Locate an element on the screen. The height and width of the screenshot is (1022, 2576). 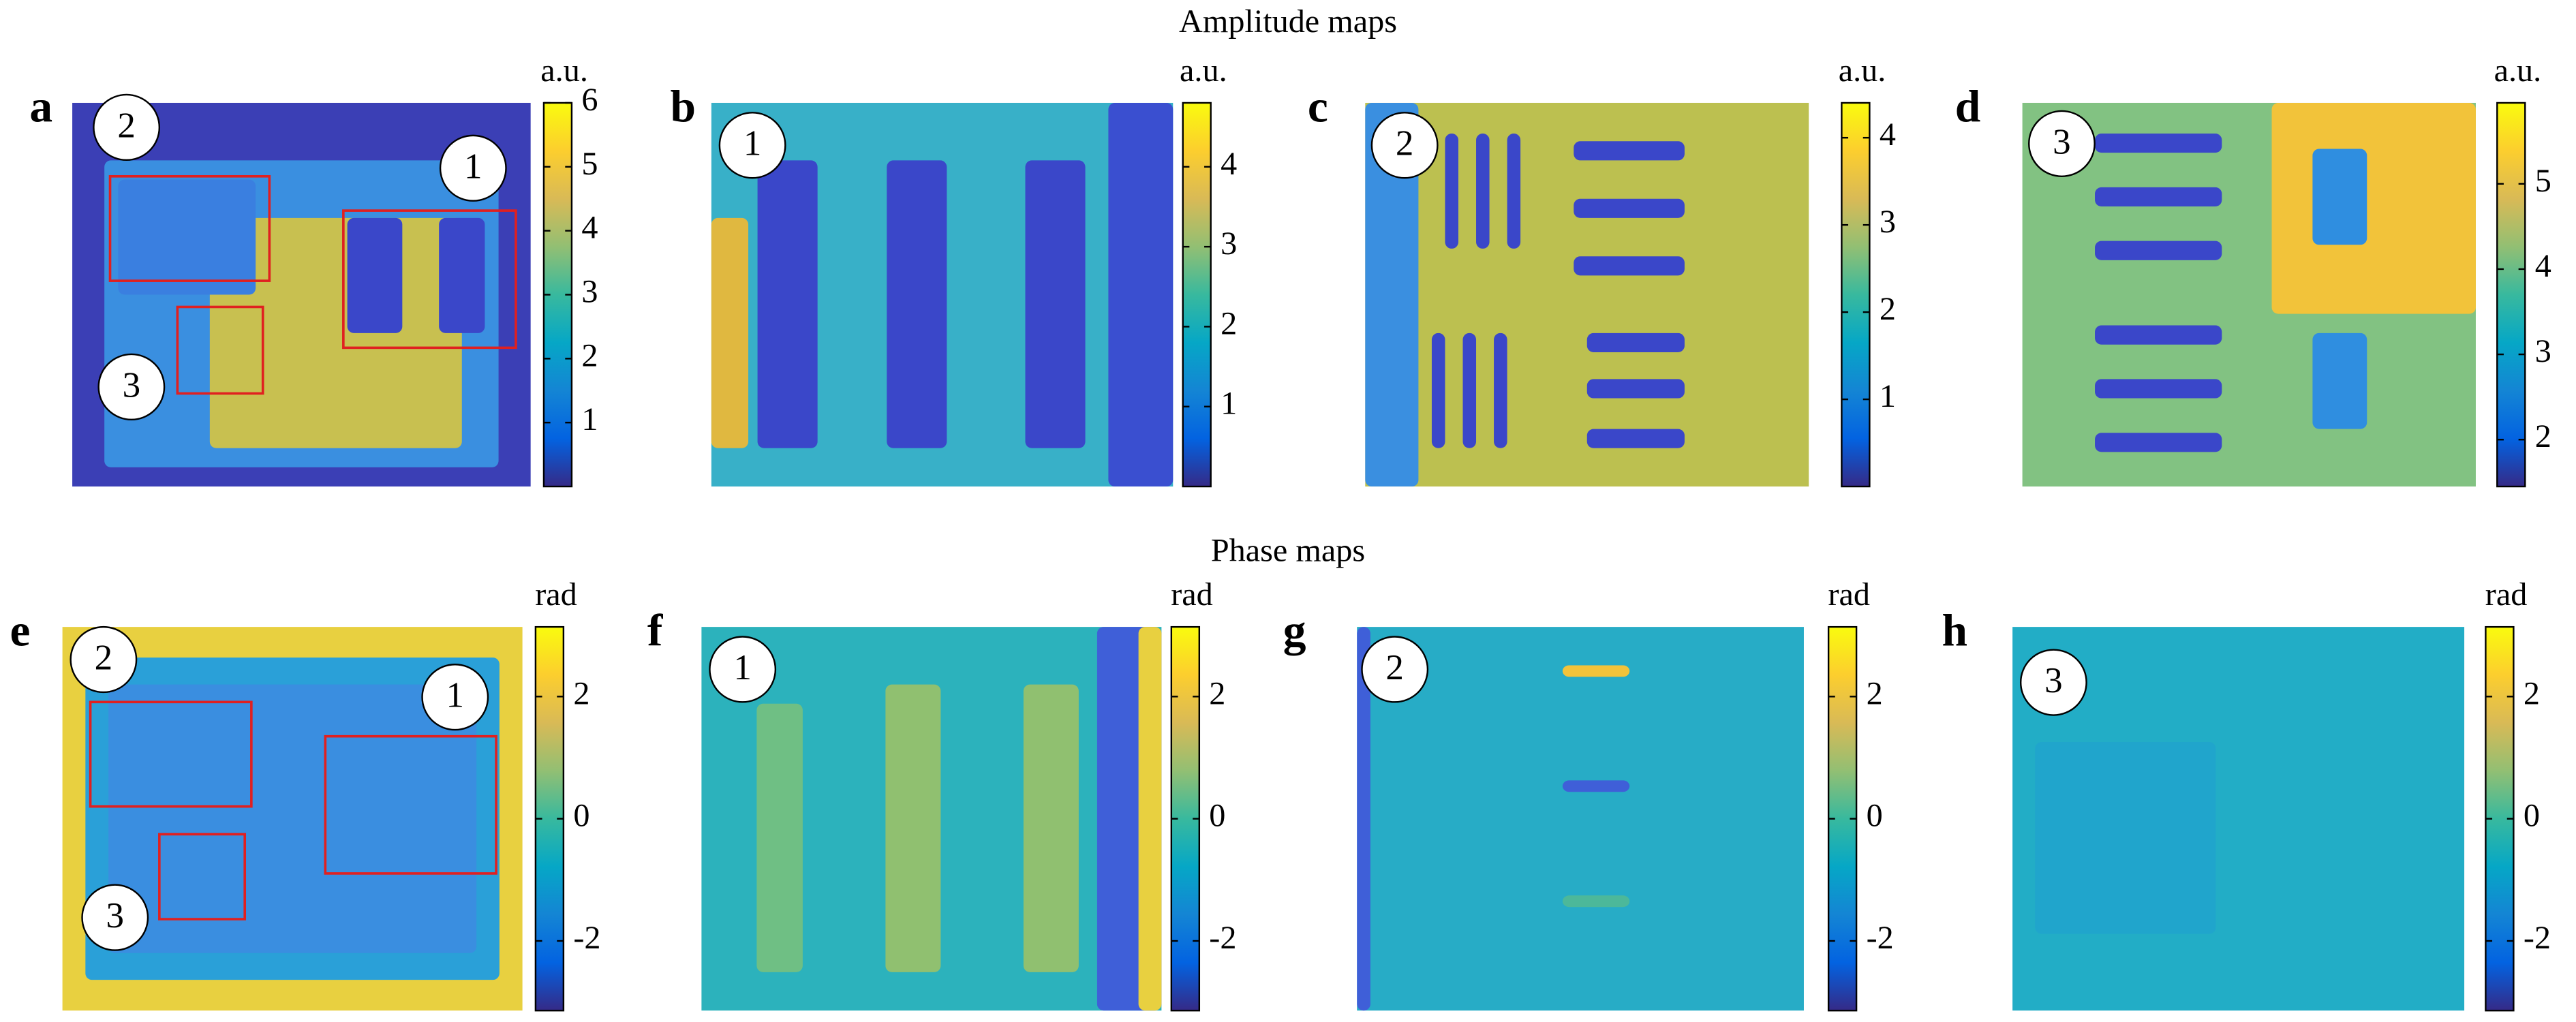
row-title: Phase maps is located at coordinates (1288, 550).